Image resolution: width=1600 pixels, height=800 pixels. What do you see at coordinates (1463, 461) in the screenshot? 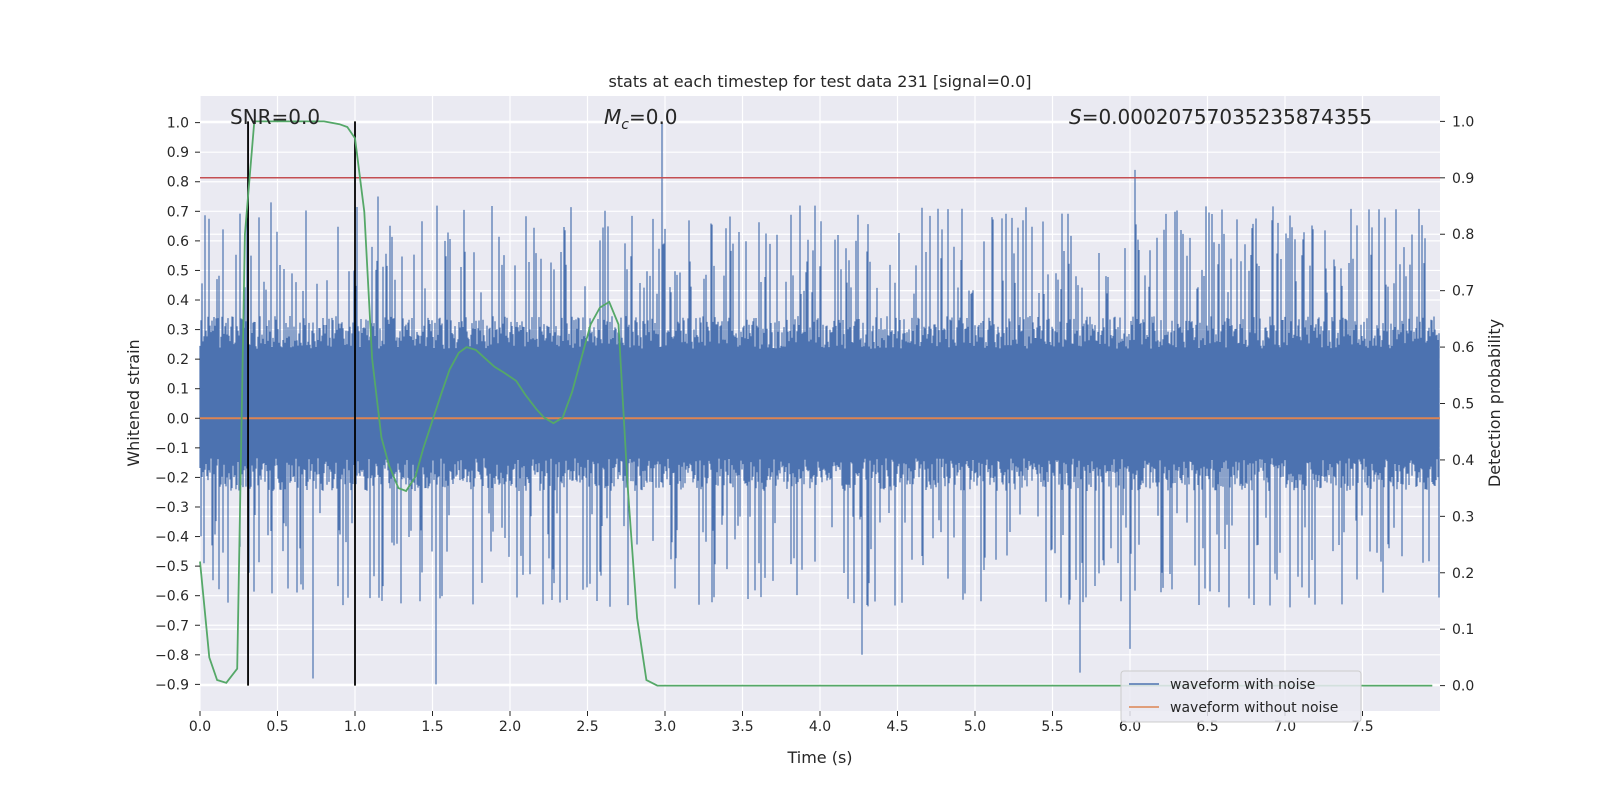
I see `right-tick-label: 0.4` at bounding box center [1463, 461].